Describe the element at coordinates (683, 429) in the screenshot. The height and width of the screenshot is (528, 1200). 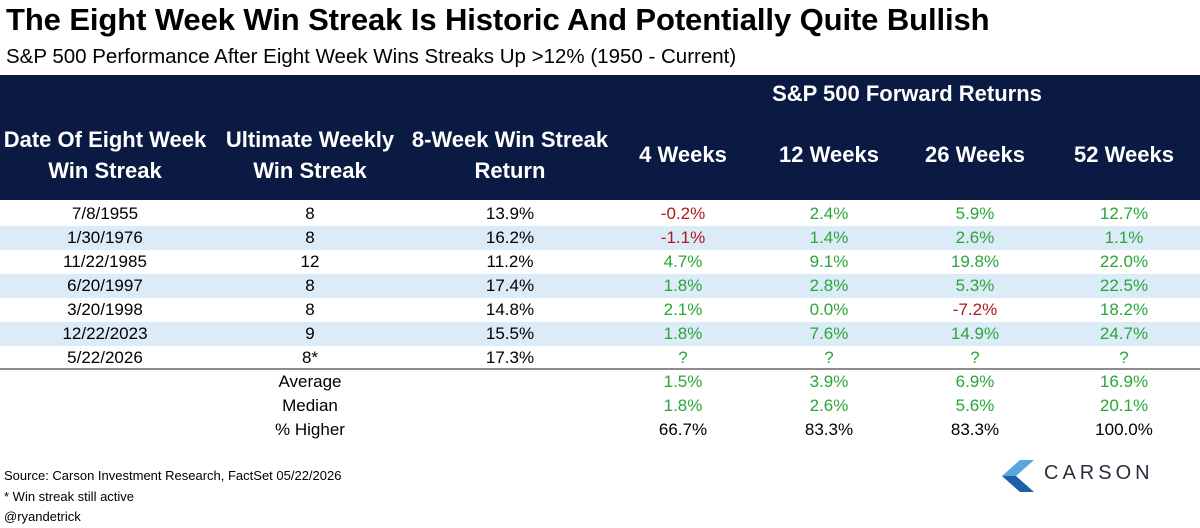
I see `summary-cell-4-weeks: 66.7%` at that location.